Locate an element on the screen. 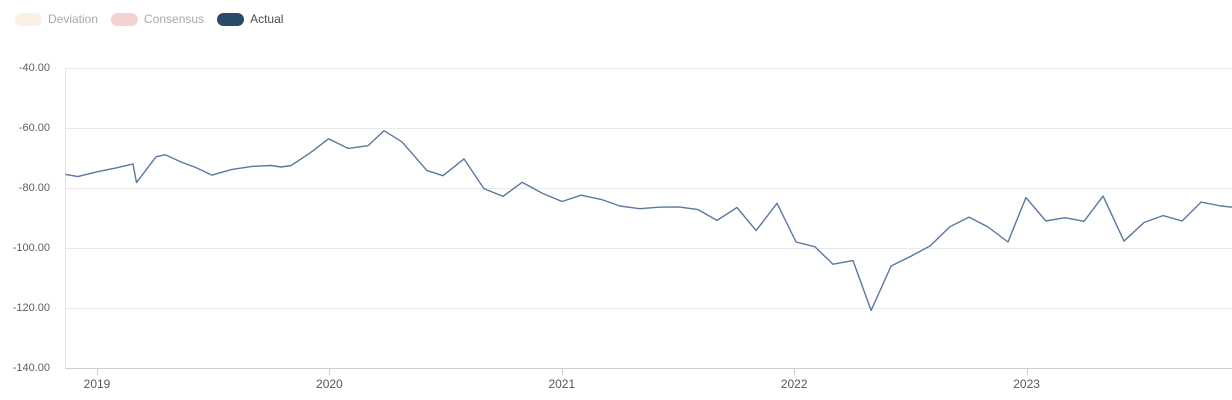 This screenshot has width=1232, height=400. y-axis-label: -120.00 is located at coordinates (31, 308).